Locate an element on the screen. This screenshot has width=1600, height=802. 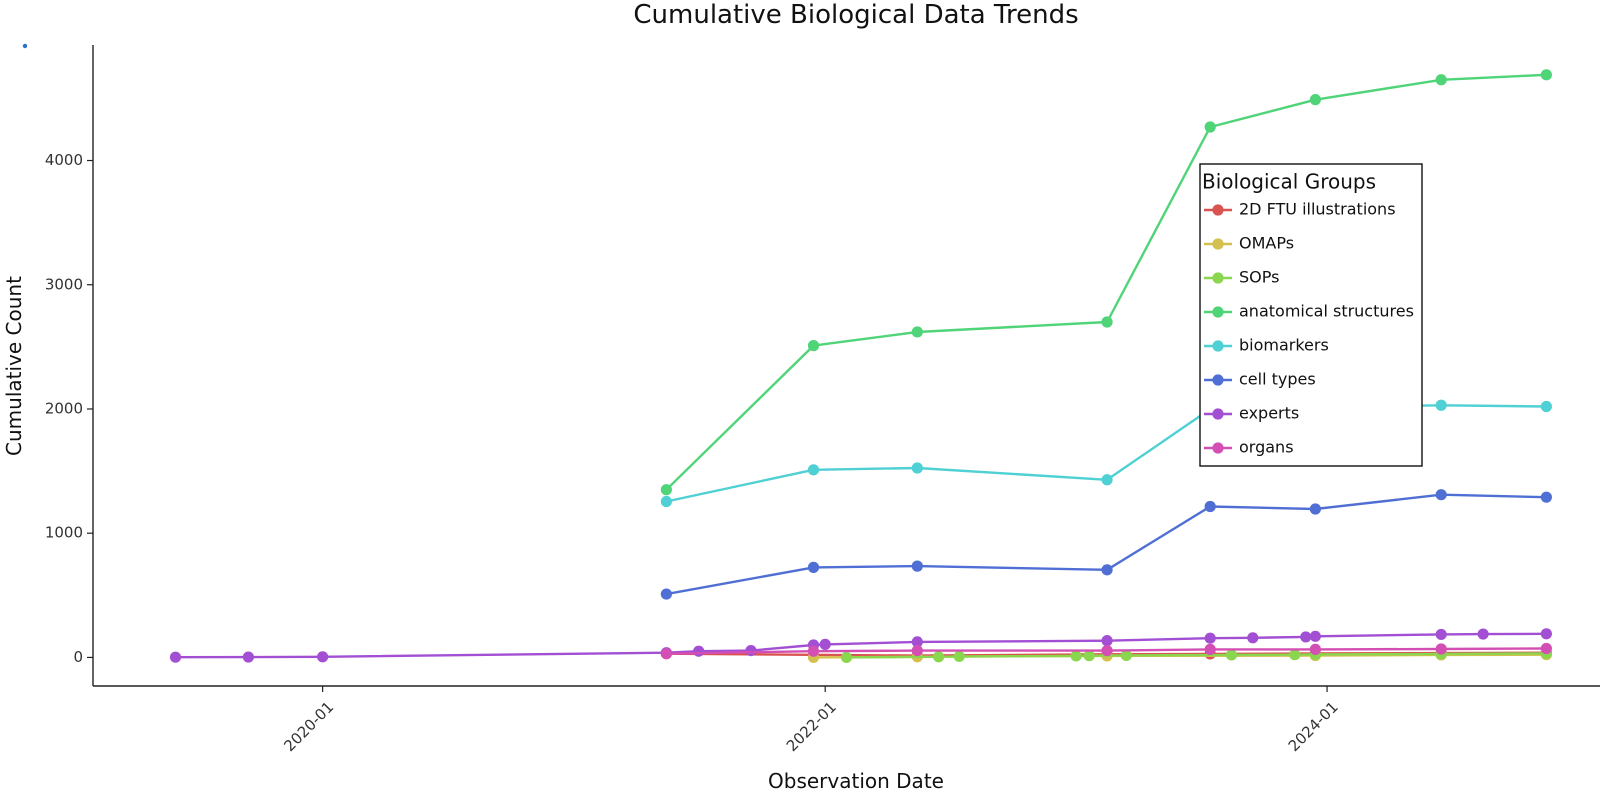
legend-label: biomarkers is located at coordinates (1284, 345).